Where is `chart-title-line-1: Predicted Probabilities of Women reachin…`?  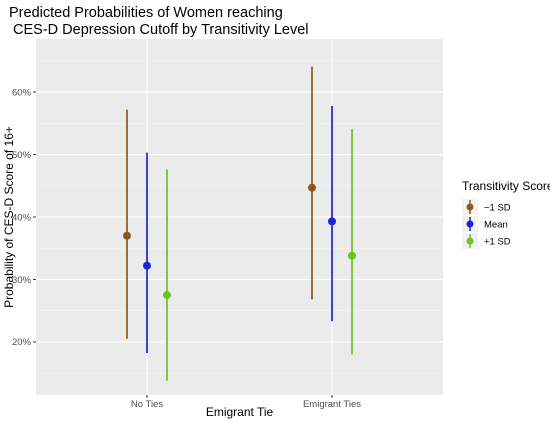
chart-title-line-1: Predicted Probabilities of Women reachin… is located at coordinates (146, 13).